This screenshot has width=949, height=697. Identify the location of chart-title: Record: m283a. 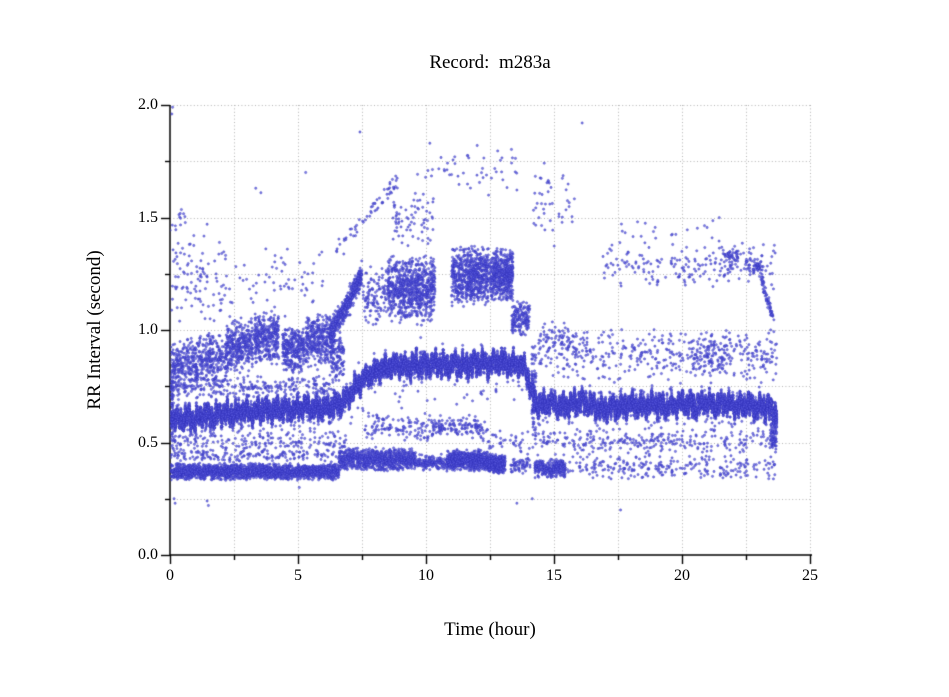
(490, 62).